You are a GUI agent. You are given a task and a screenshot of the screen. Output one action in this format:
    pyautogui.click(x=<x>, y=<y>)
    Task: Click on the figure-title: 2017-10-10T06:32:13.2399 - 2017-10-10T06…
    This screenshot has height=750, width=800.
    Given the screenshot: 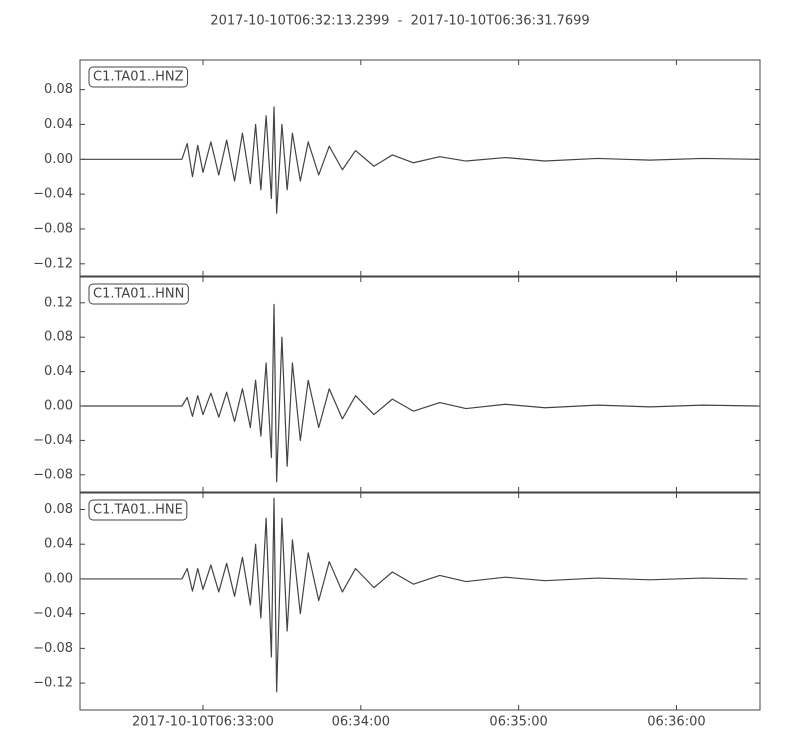 What is the action you would take?
    pyautogui.click(x=399, y=21)
    